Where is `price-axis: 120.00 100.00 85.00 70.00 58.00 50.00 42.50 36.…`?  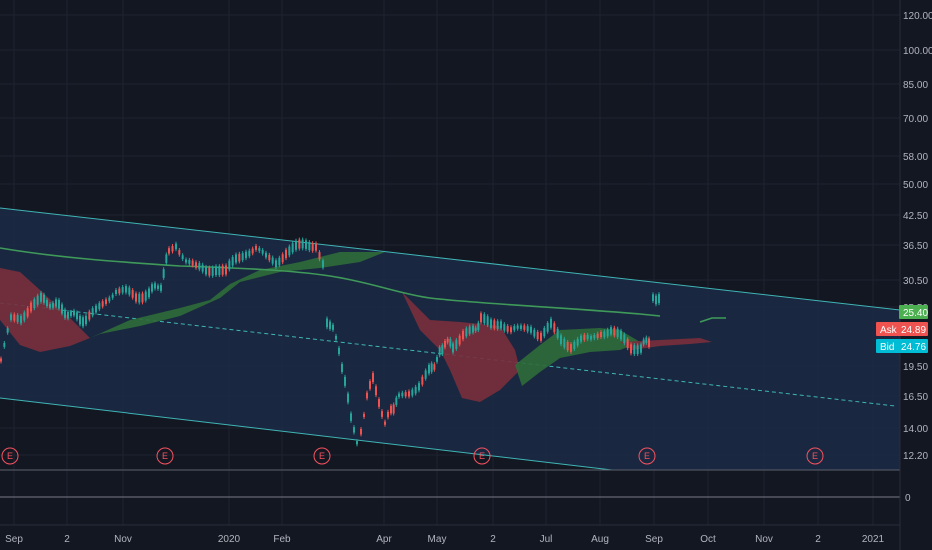
price-axis: 120.00 100.00 85.00 70.00 58.00 50.00 42.50 36.… is located at coordinates (917, 236).